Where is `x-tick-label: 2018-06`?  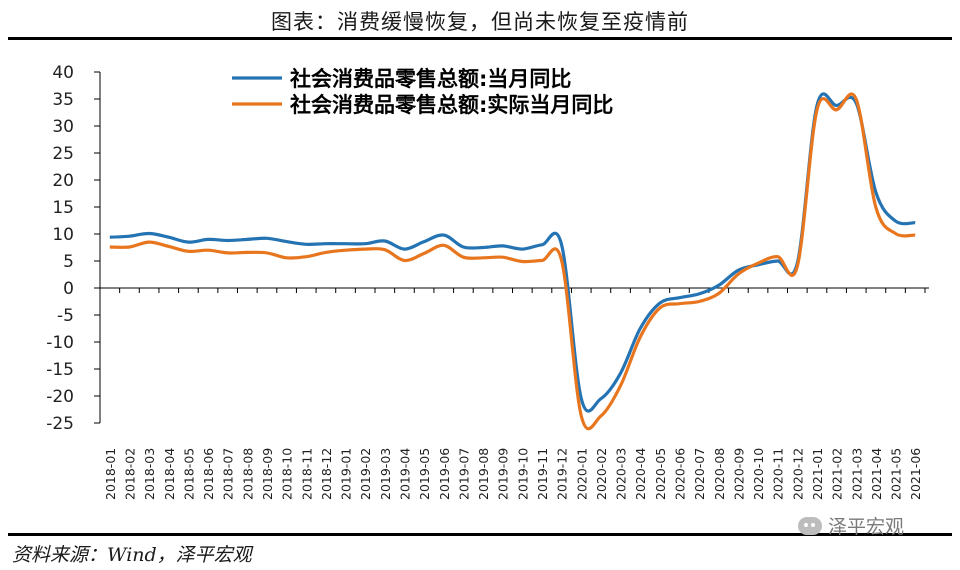 x-tick-label: 2018-06 is located at coordinates (208, 474).